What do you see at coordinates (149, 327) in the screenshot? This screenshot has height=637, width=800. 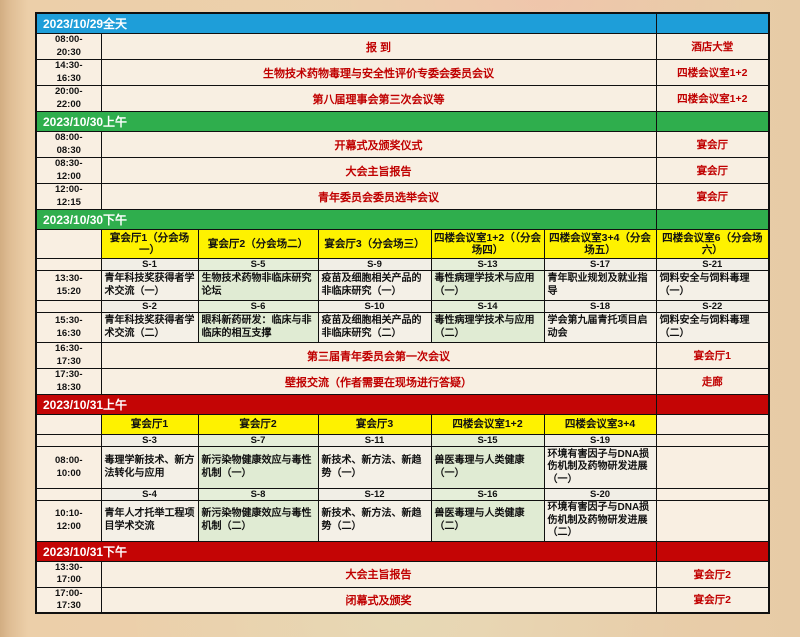 I see `session-cell: 青年科技奖获得者学术交流（二）` at bounding box center [149, 327].